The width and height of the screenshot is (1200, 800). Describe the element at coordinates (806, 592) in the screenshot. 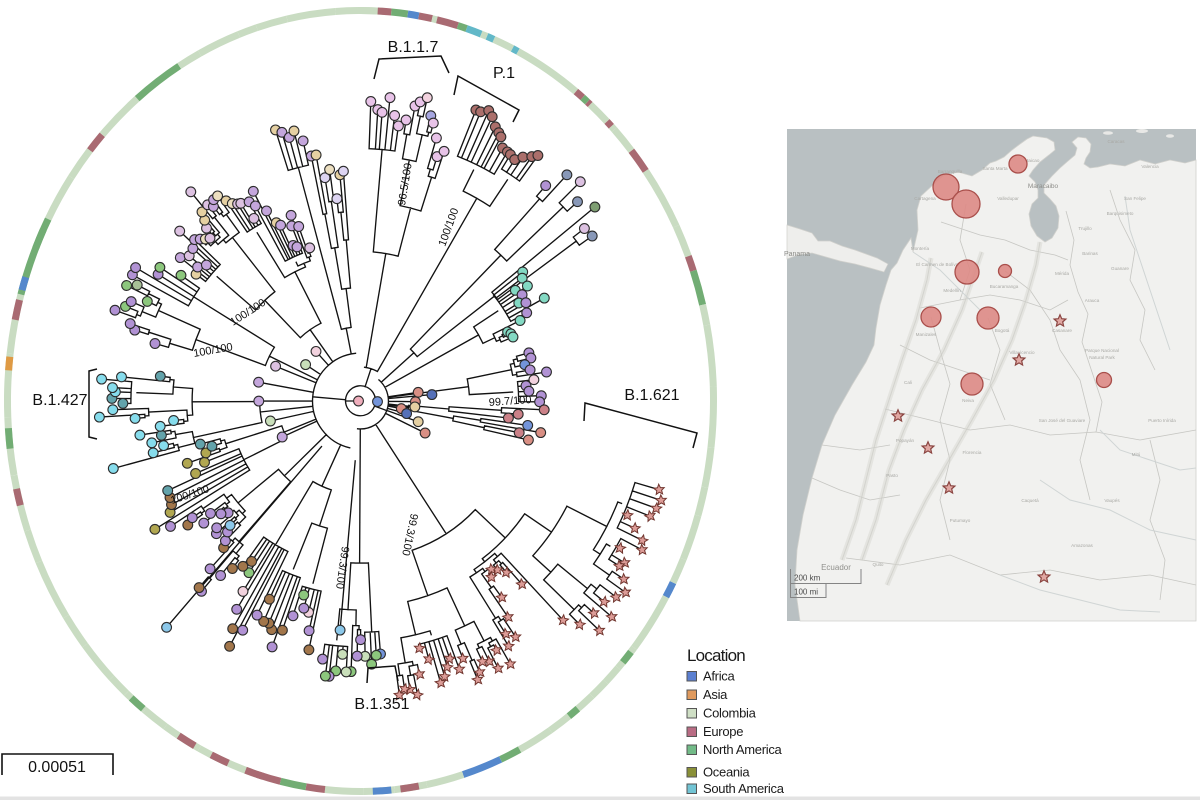

I see `svg-text: 100 mi` at that location.